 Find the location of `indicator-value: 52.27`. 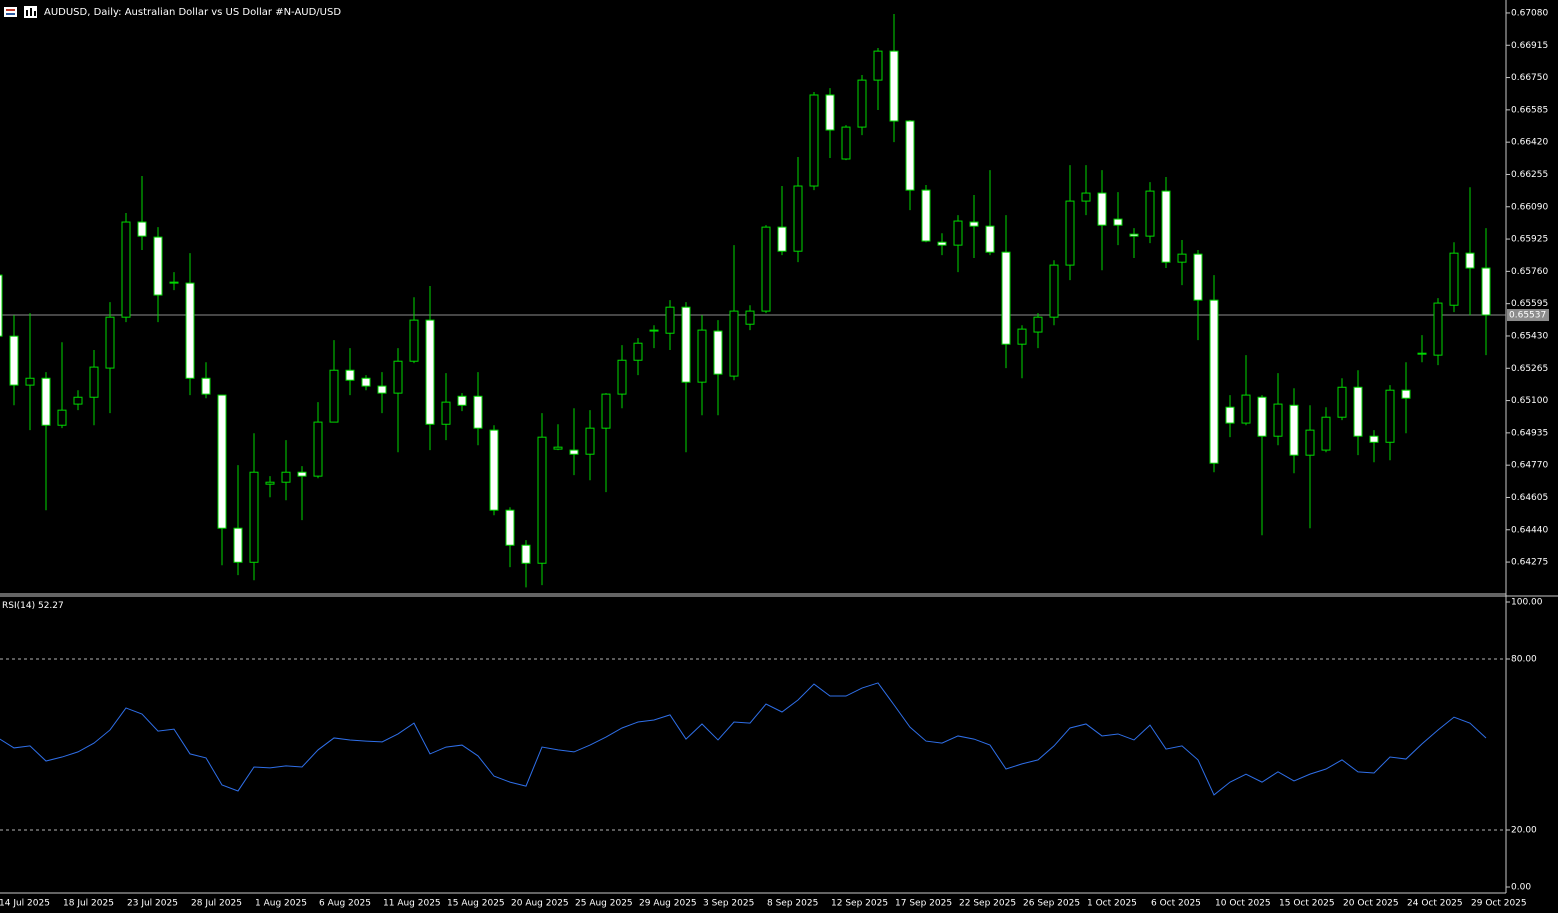

indicator-value: 52.27 is located at coordinates (51, 606).